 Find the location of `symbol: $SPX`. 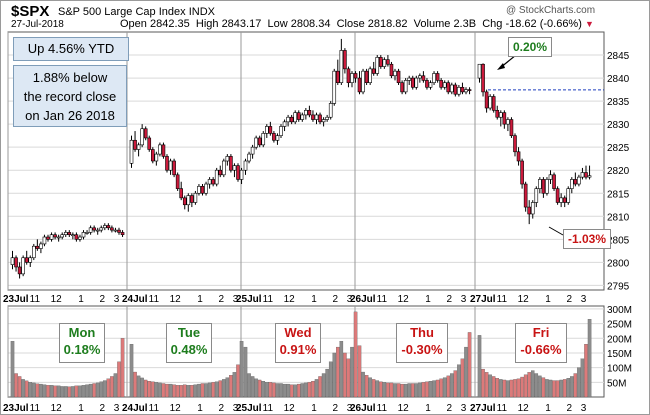

symbol: $SPX is located at coordinates (30, 11).